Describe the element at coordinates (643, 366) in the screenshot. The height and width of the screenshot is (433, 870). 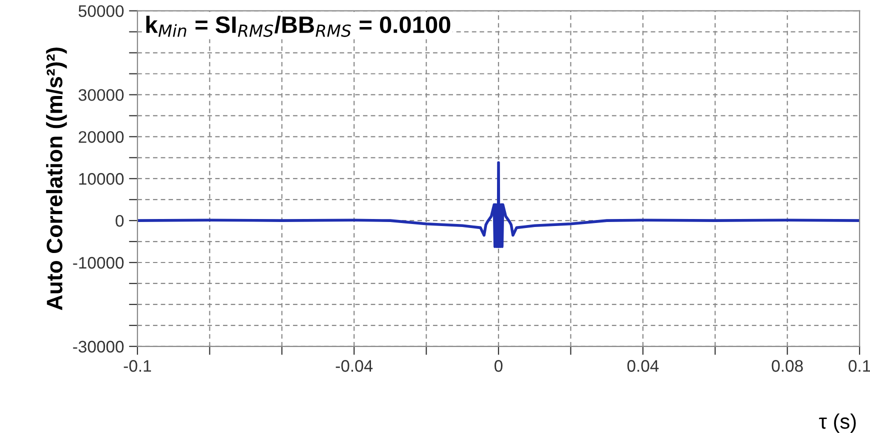
I see `x-tick-label: 0.04` at that location.